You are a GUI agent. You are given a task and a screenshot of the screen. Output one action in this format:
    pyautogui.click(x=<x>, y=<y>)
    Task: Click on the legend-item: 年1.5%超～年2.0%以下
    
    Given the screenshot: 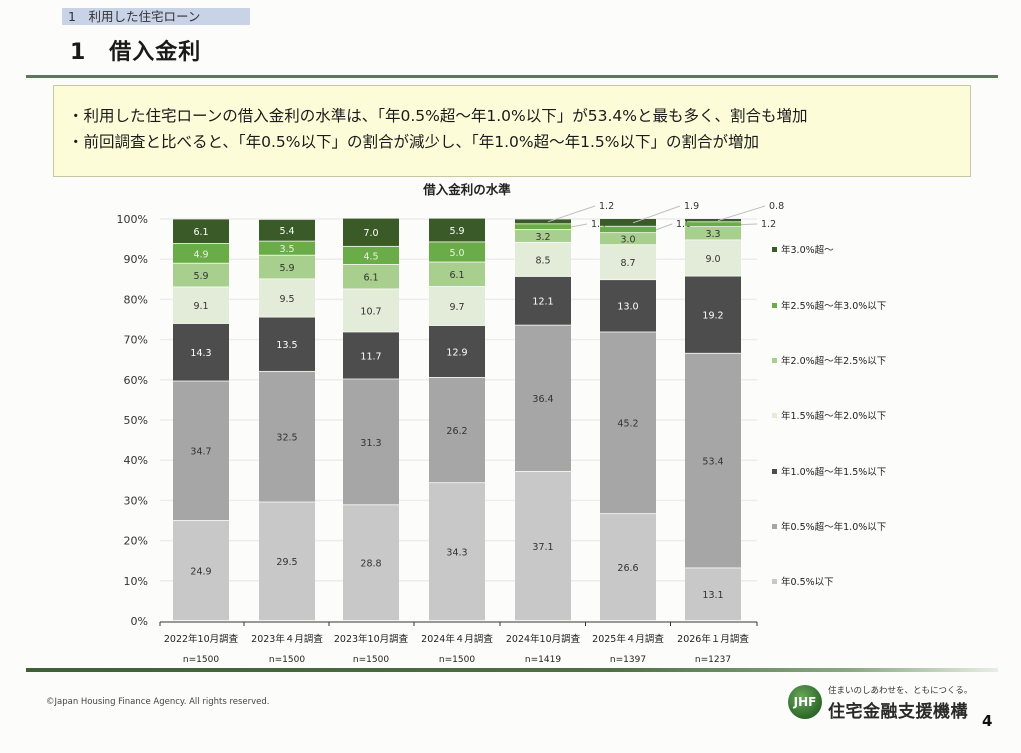 What is the action you would take?
    pyautogui.click(x=829, y=416)
    